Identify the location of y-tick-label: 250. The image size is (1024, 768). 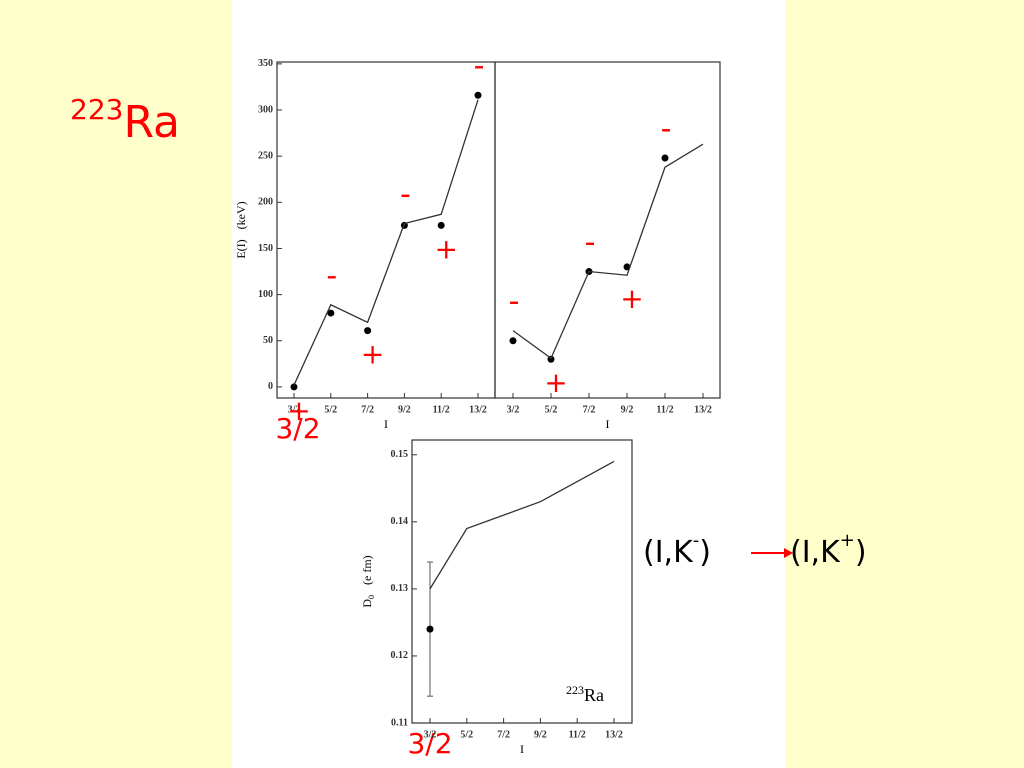
(265, 155).